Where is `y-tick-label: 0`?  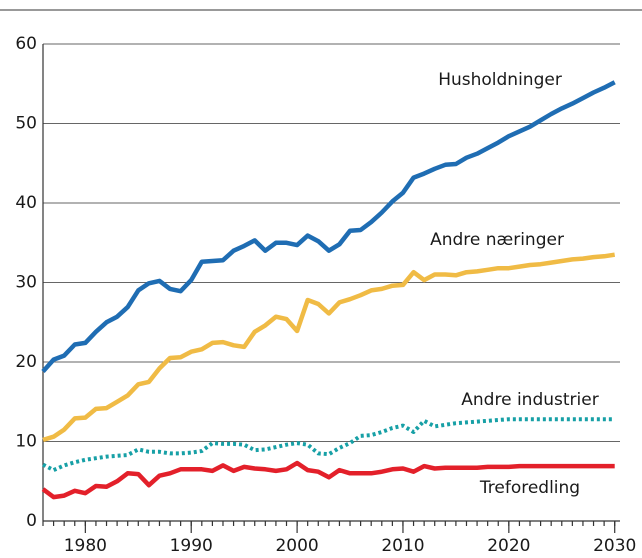
y-tick-label: 0 is located at coordinates (31, 521).